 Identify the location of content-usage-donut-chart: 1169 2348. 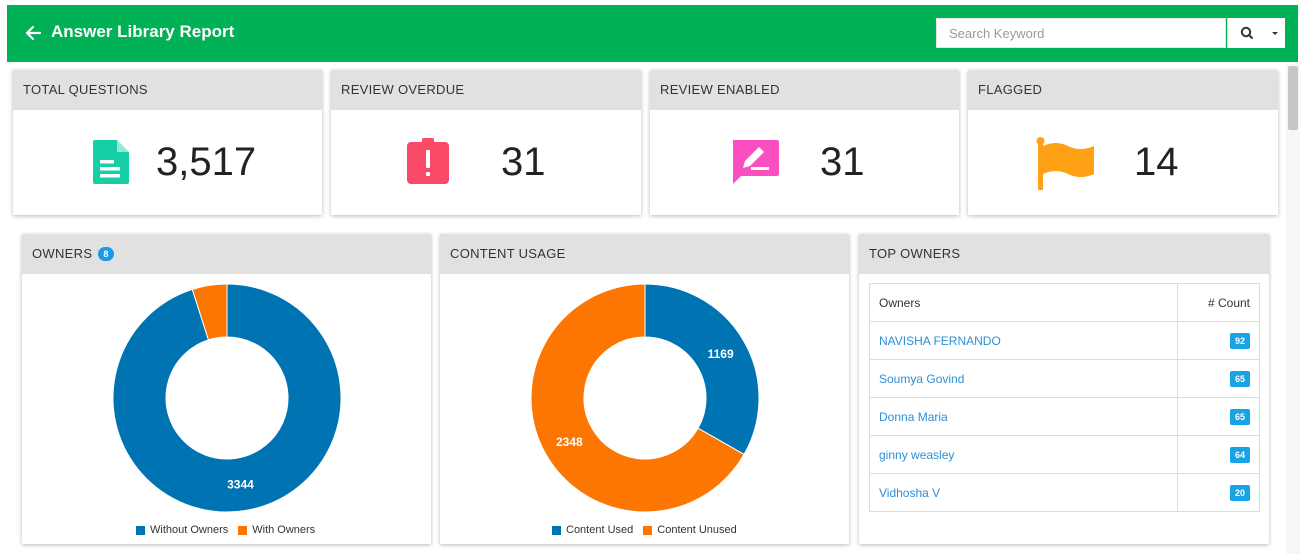
(645, 398).